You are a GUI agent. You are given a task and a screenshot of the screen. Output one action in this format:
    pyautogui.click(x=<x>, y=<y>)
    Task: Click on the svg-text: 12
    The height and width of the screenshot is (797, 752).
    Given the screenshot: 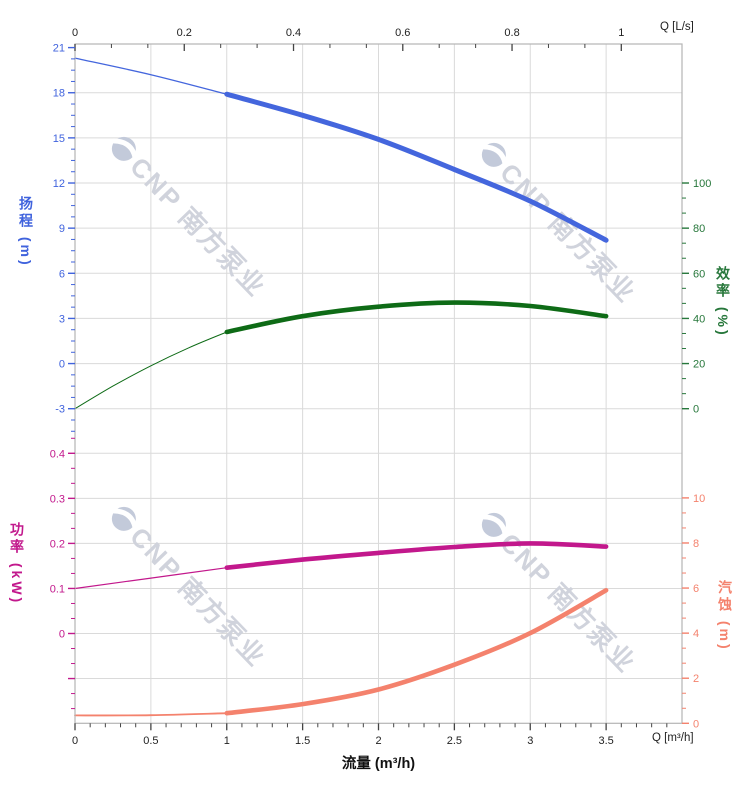 What is the action you would take?
    pyautogui.click(x=59, y=184)
    